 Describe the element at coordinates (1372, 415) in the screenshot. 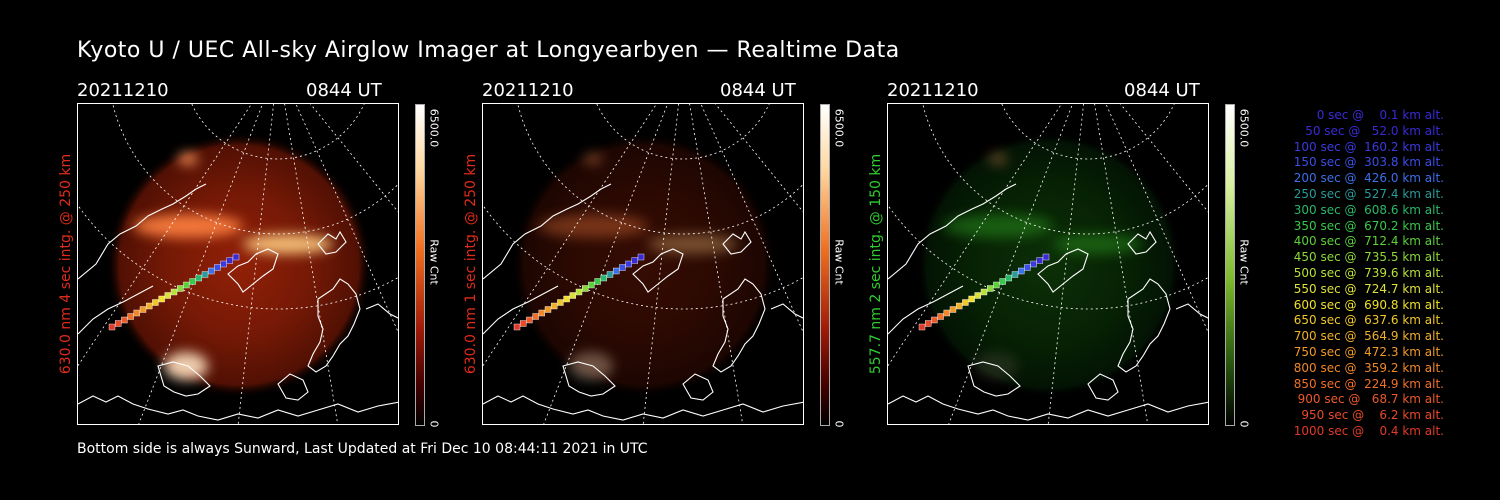

I see `legend-row: 950 sec @ 6.2 km alt.` at that location.